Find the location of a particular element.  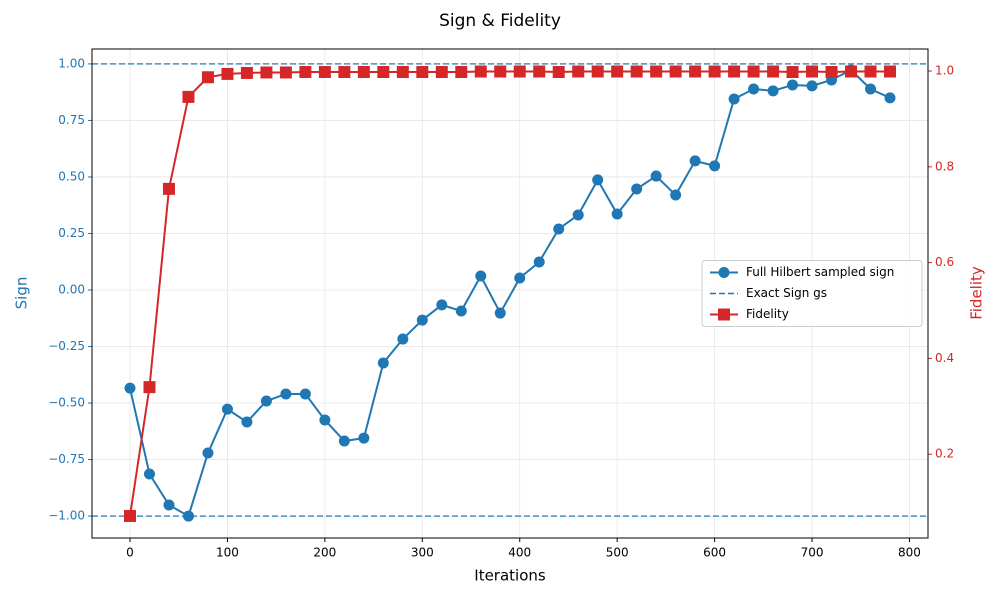

x-tick-label: 400 is located at coordinates (519, 553).